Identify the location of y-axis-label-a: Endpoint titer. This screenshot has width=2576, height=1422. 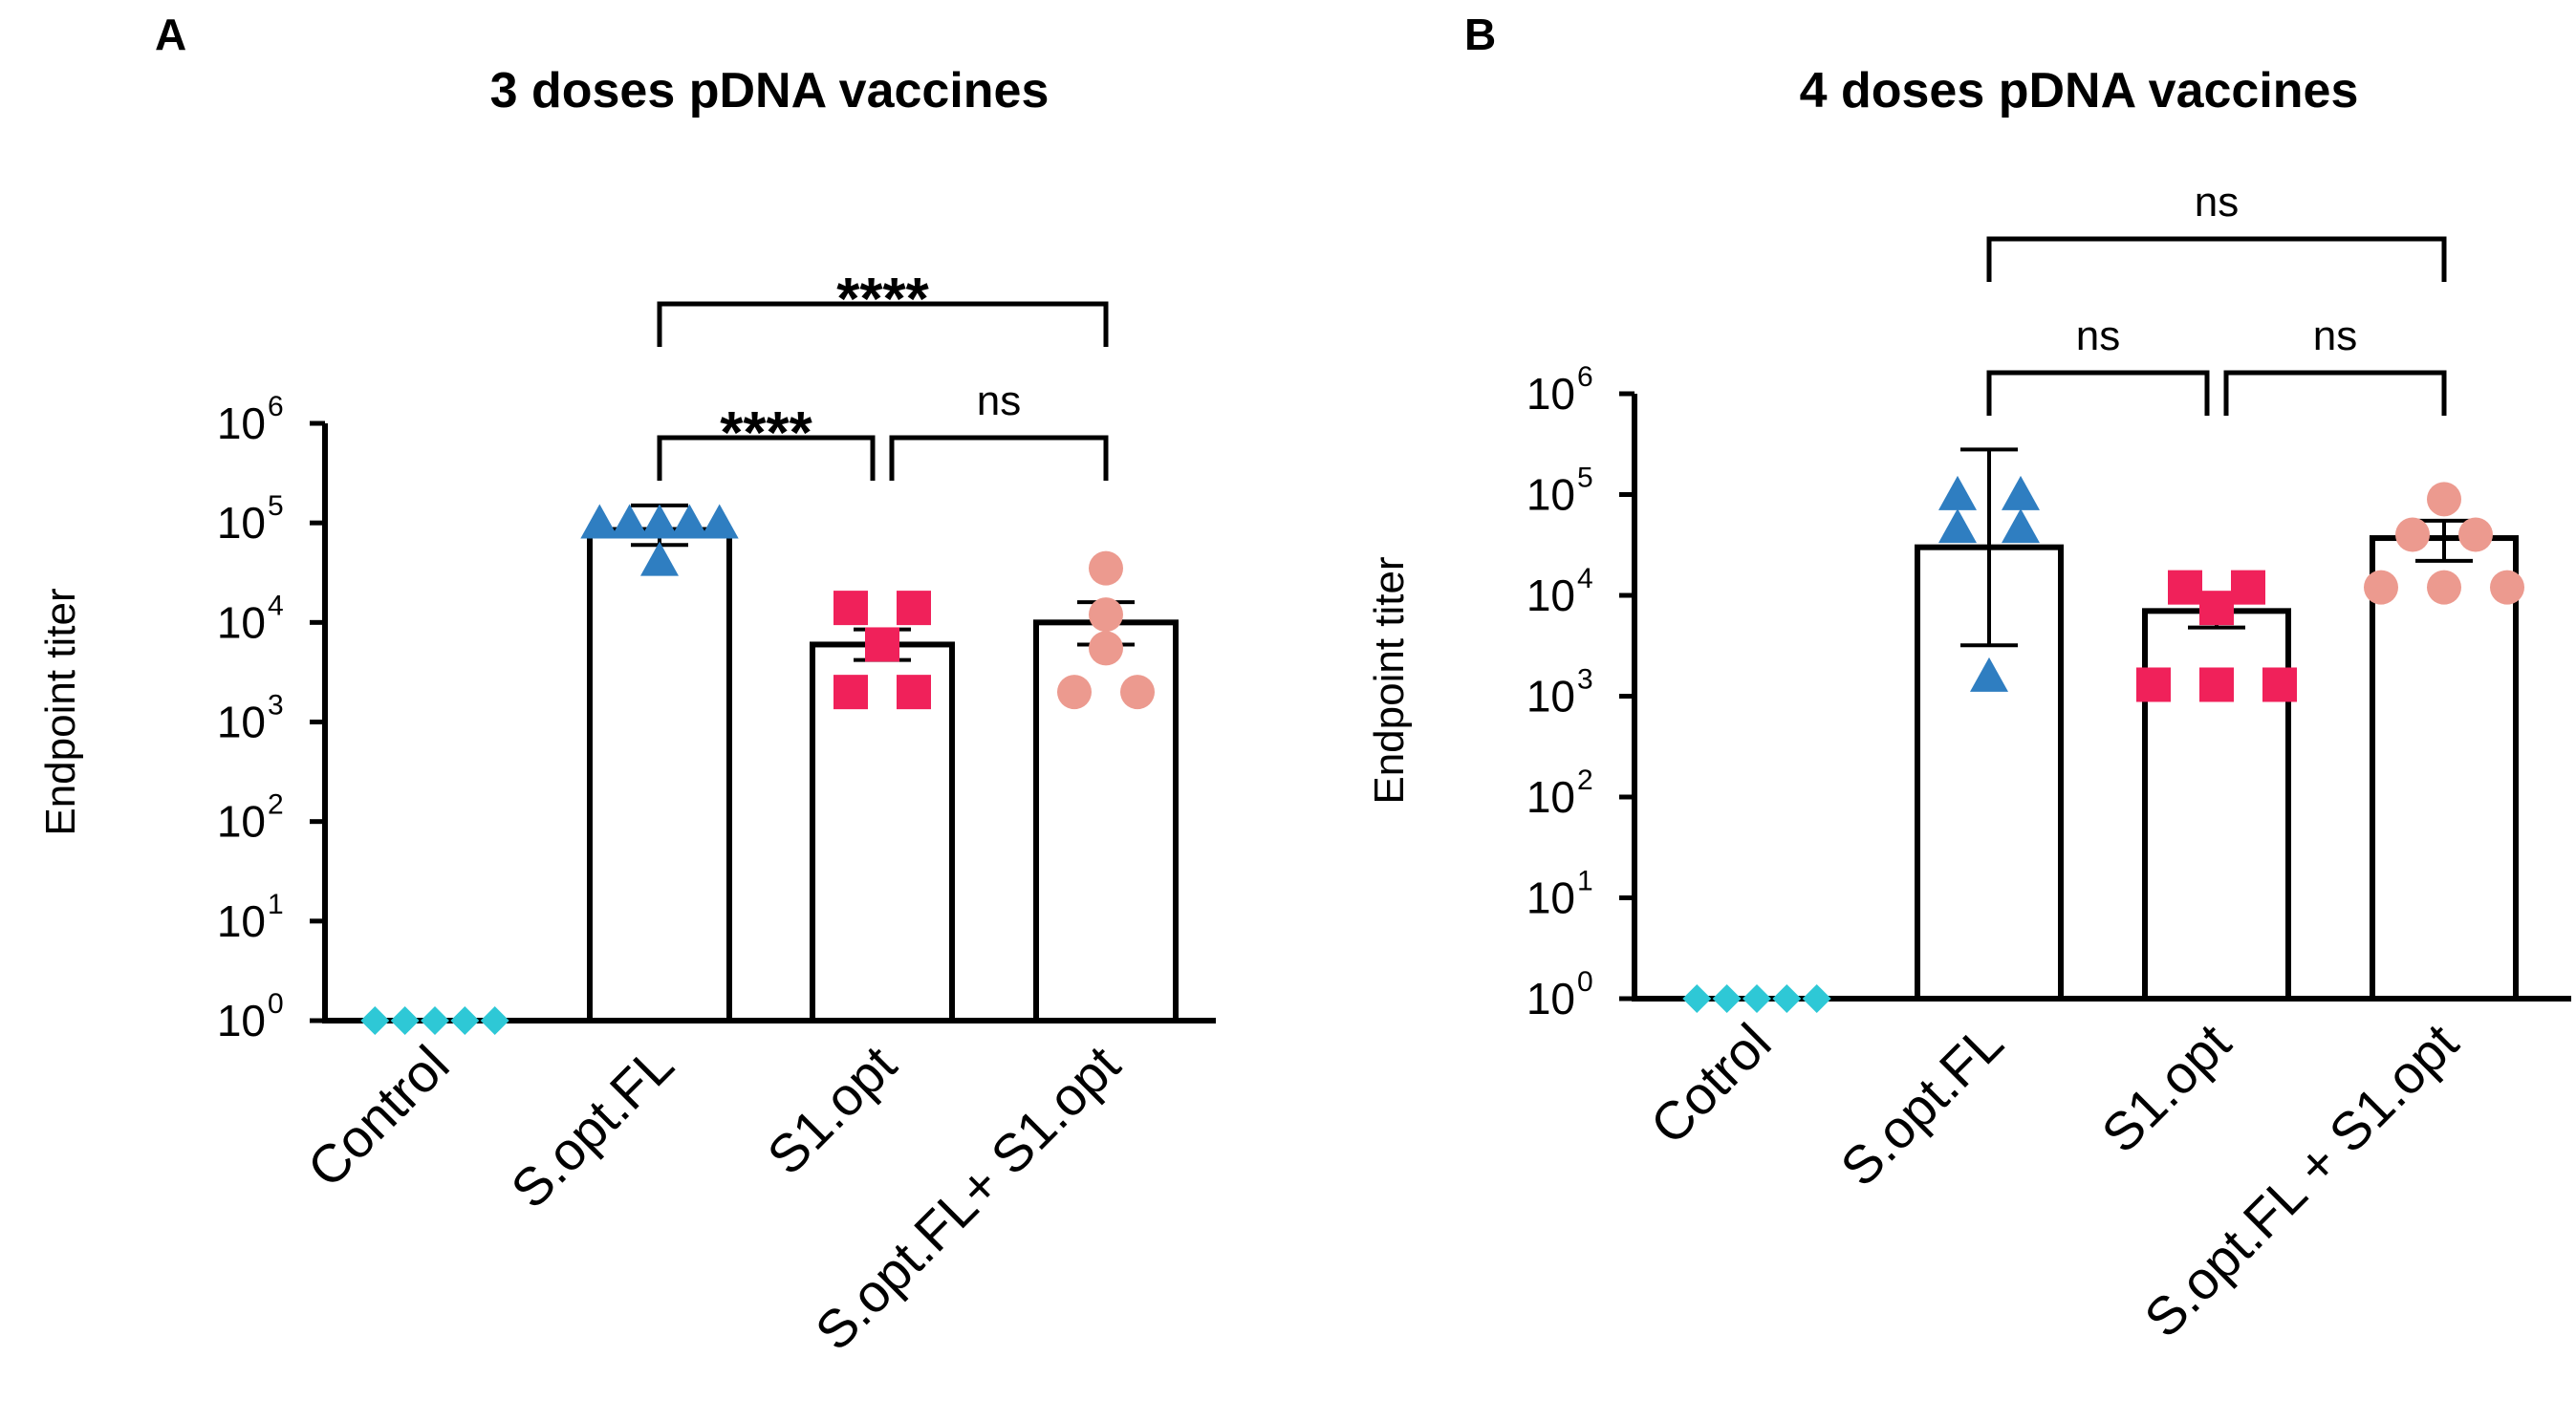
(60, 712).